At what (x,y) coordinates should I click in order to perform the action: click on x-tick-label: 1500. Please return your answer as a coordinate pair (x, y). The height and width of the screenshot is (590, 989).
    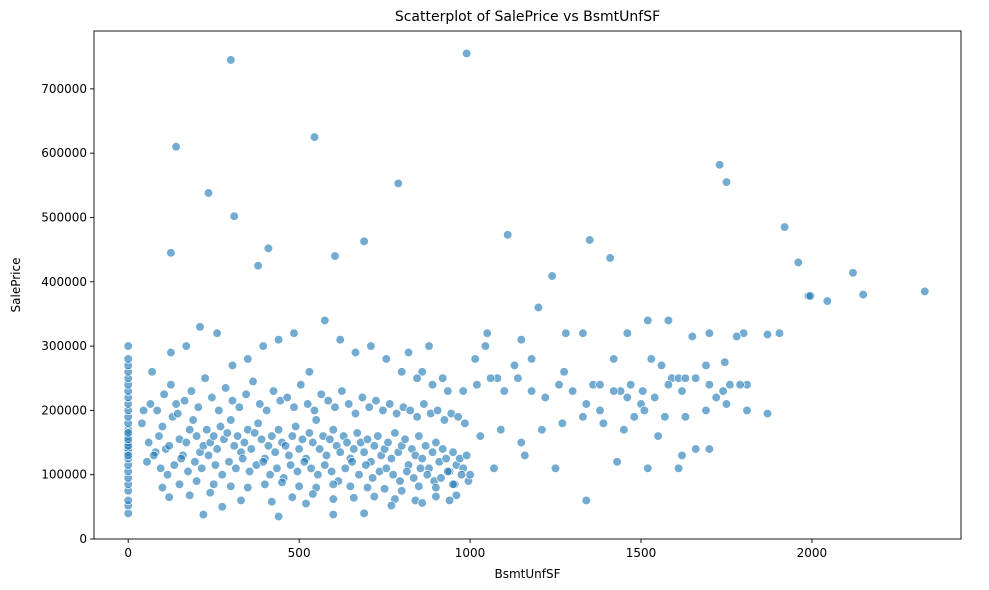
    Looking at the image, I should click on (641, 553).